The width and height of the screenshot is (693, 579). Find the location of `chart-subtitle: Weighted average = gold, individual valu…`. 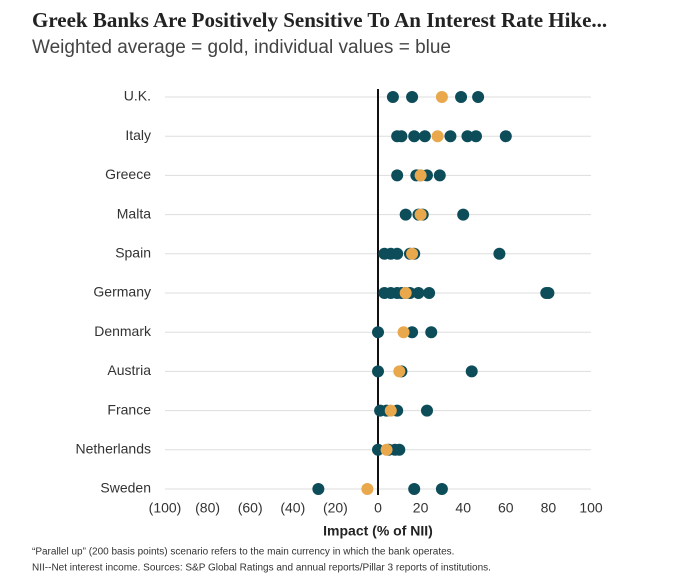

chart-subtitle: Weighted average = gold, individual valu… is located at coordinates (241, 47).